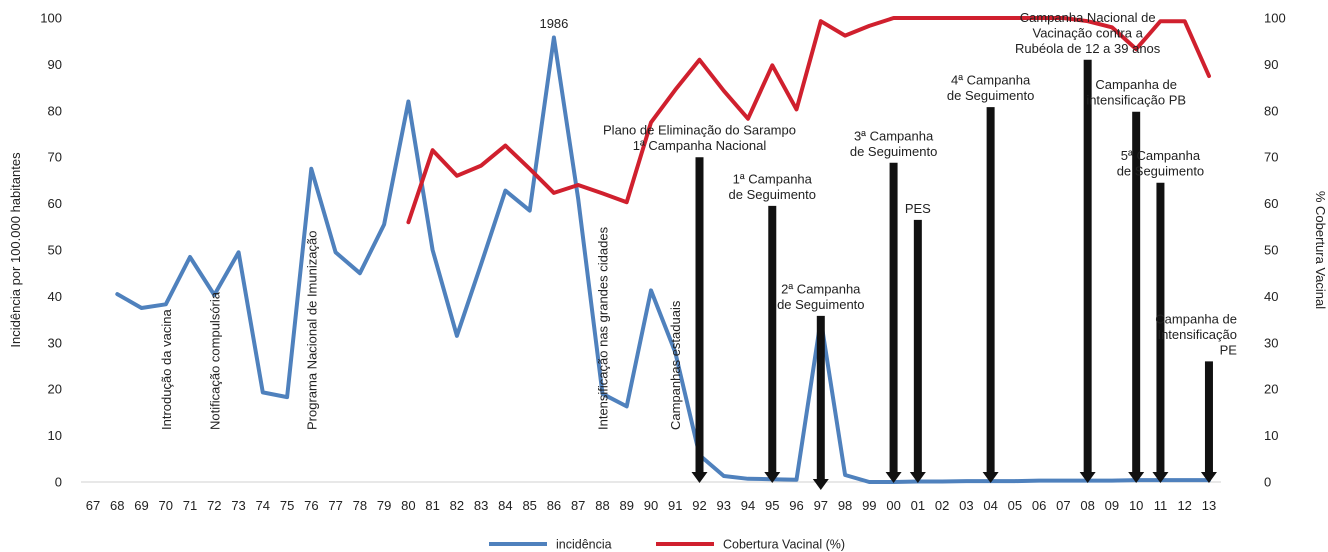 Image resolution: width=1328 pixels, height=552 pixels. I want to click on y-right-tick-label: 70, so click(1271, 157).